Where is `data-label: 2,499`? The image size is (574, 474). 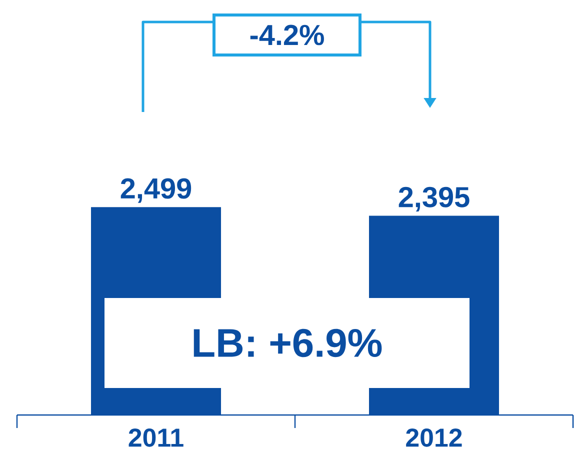 data-label: 2,499 is located at coordinates (156, 190).